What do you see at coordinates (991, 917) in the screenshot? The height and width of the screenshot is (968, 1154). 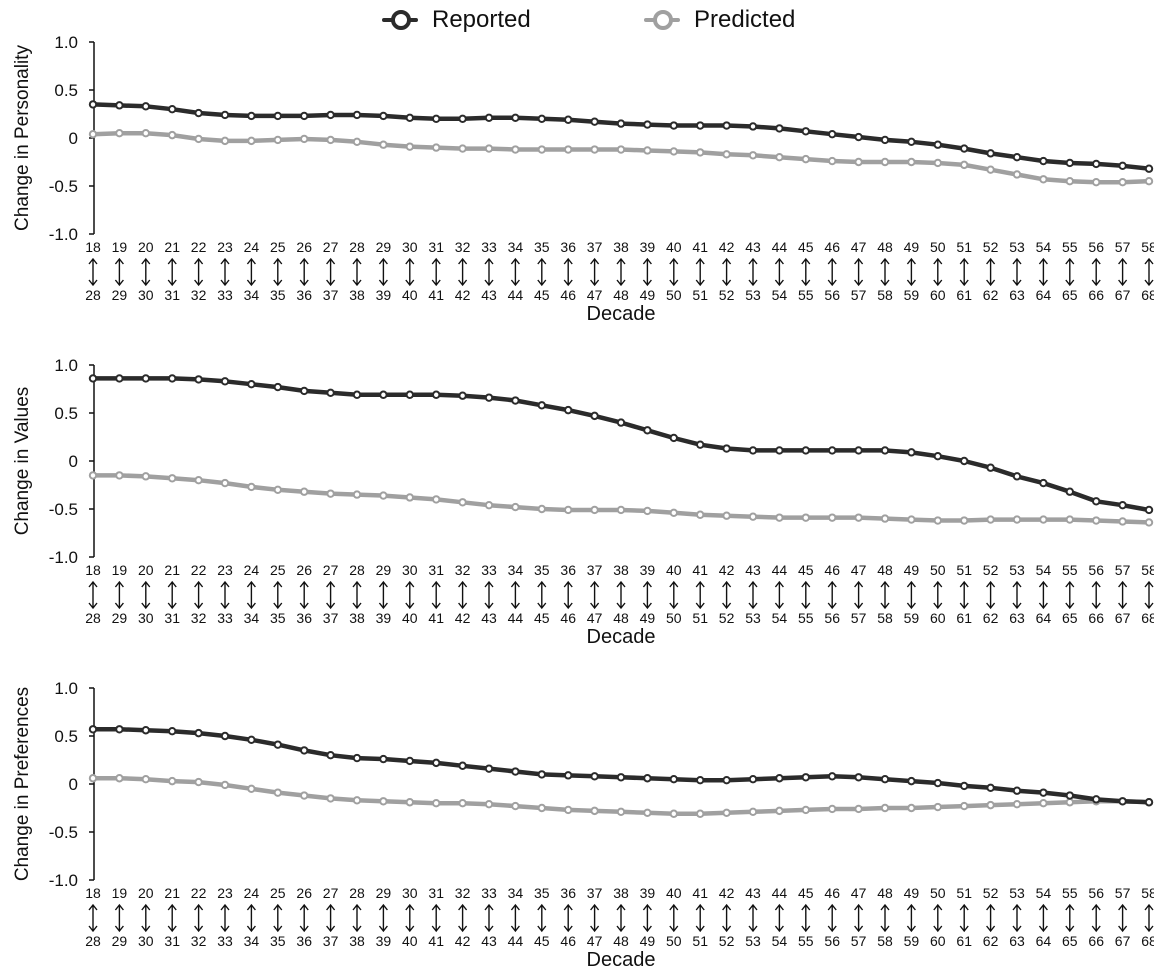 I see `x-tick-group: 52 62` at bounding box center [991, 917].